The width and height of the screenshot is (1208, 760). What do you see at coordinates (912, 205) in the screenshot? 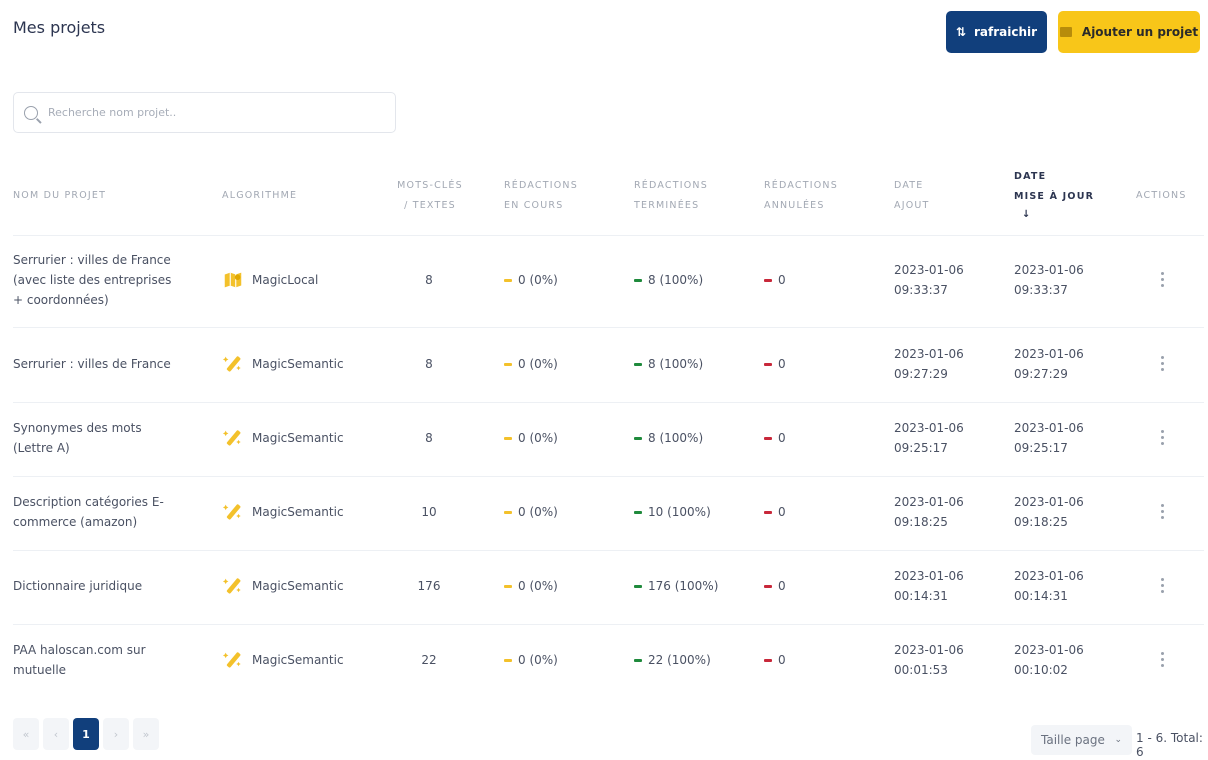
I see `header-date-added-line2: AJOUT` at bounding box center [912, 205].